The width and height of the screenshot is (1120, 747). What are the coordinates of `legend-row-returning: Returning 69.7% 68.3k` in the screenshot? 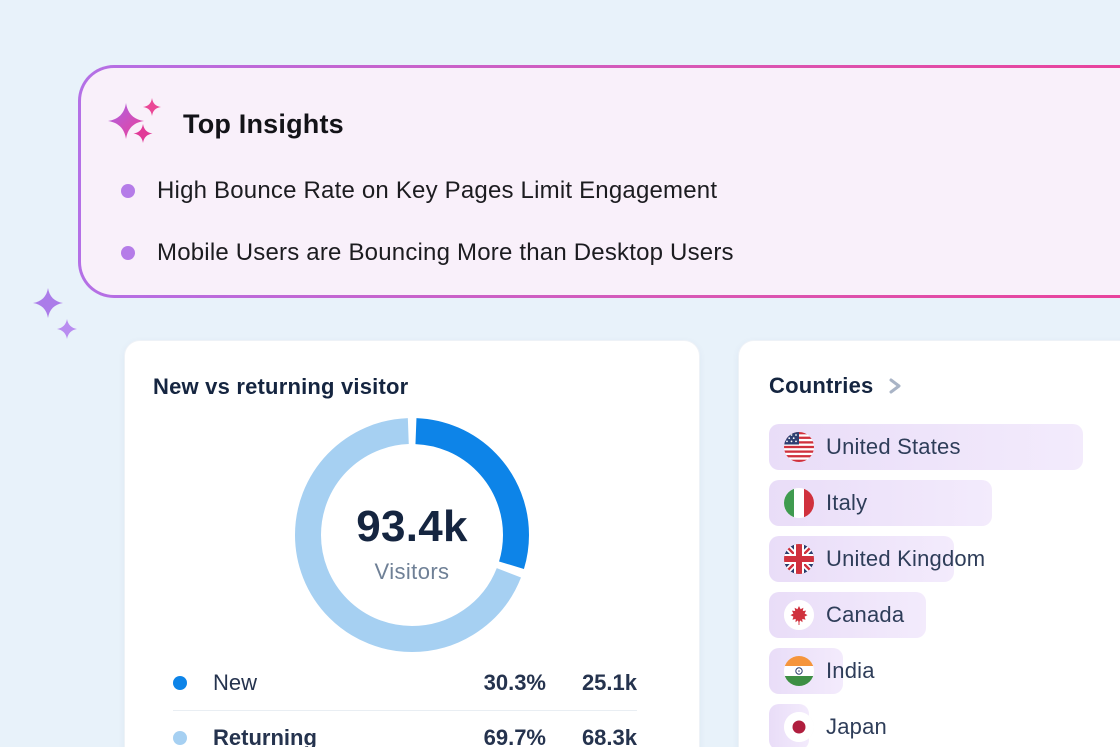 It's located at (405, 734).